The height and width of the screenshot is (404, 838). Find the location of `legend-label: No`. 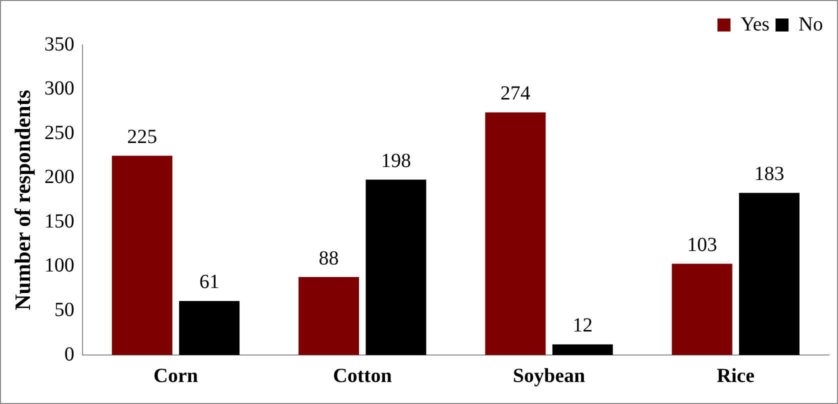

legend-label: No is located at coordinates (811, 24).